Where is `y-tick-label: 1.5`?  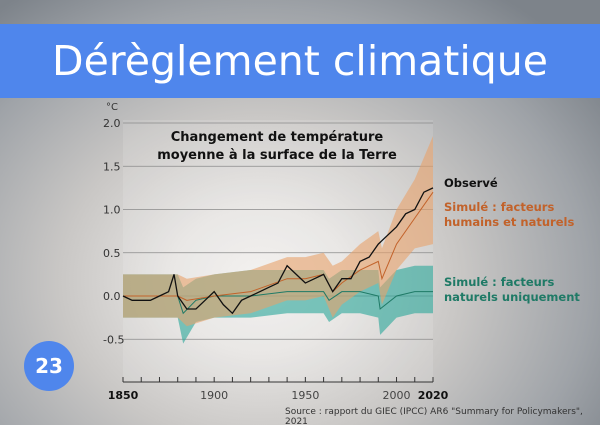 y-tick-label: 1.5 is located at coordinates (112, 166).